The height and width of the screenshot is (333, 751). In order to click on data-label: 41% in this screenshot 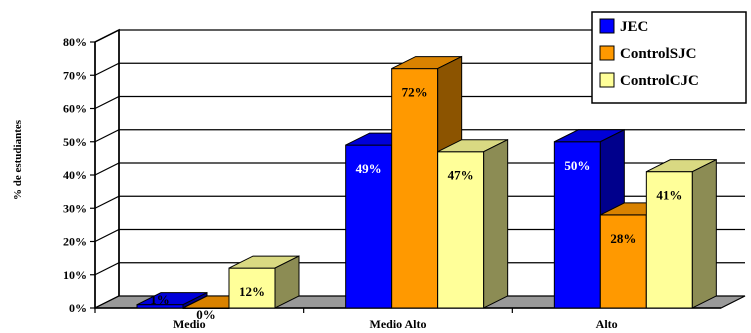, I will do `click(669, 195)`.